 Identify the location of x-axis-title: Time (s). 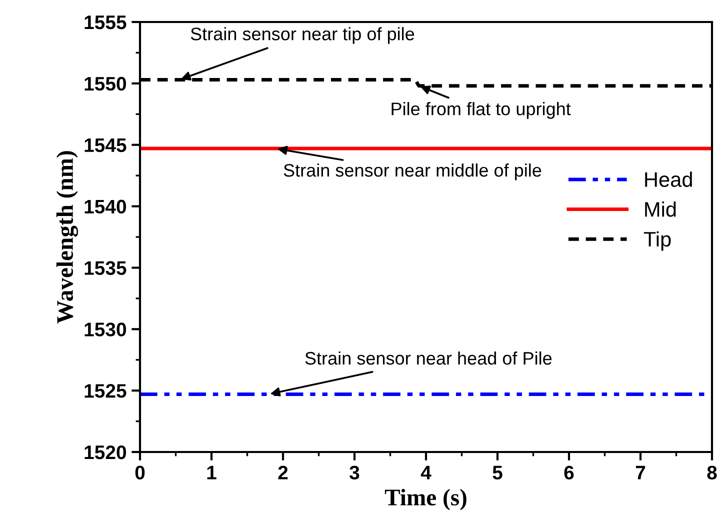
(425, 499).